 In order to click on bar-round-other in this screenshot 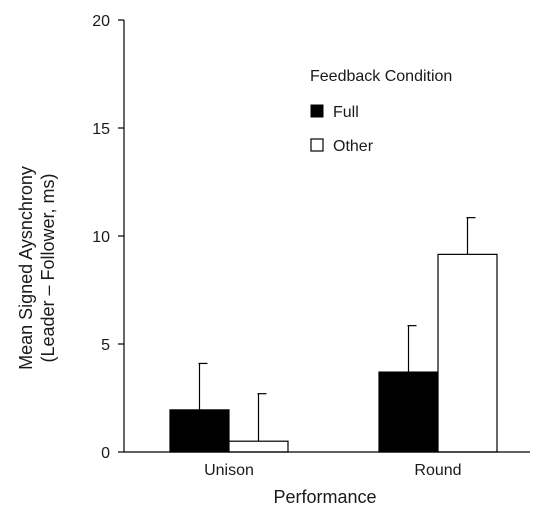, I will do `click(467, 353)`.